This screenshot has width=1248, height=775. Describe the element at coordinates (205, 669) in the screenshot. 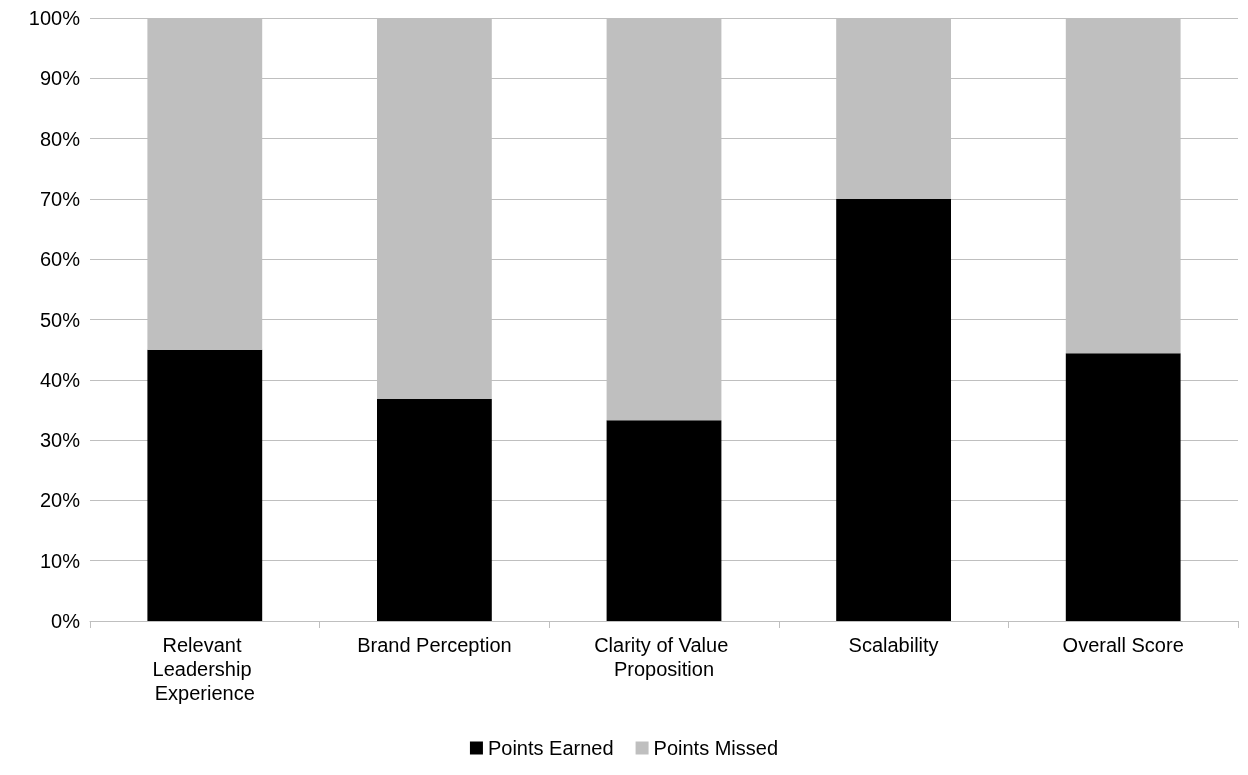

I see `x-tick-label: Relevant Leadership Experience` at that location.